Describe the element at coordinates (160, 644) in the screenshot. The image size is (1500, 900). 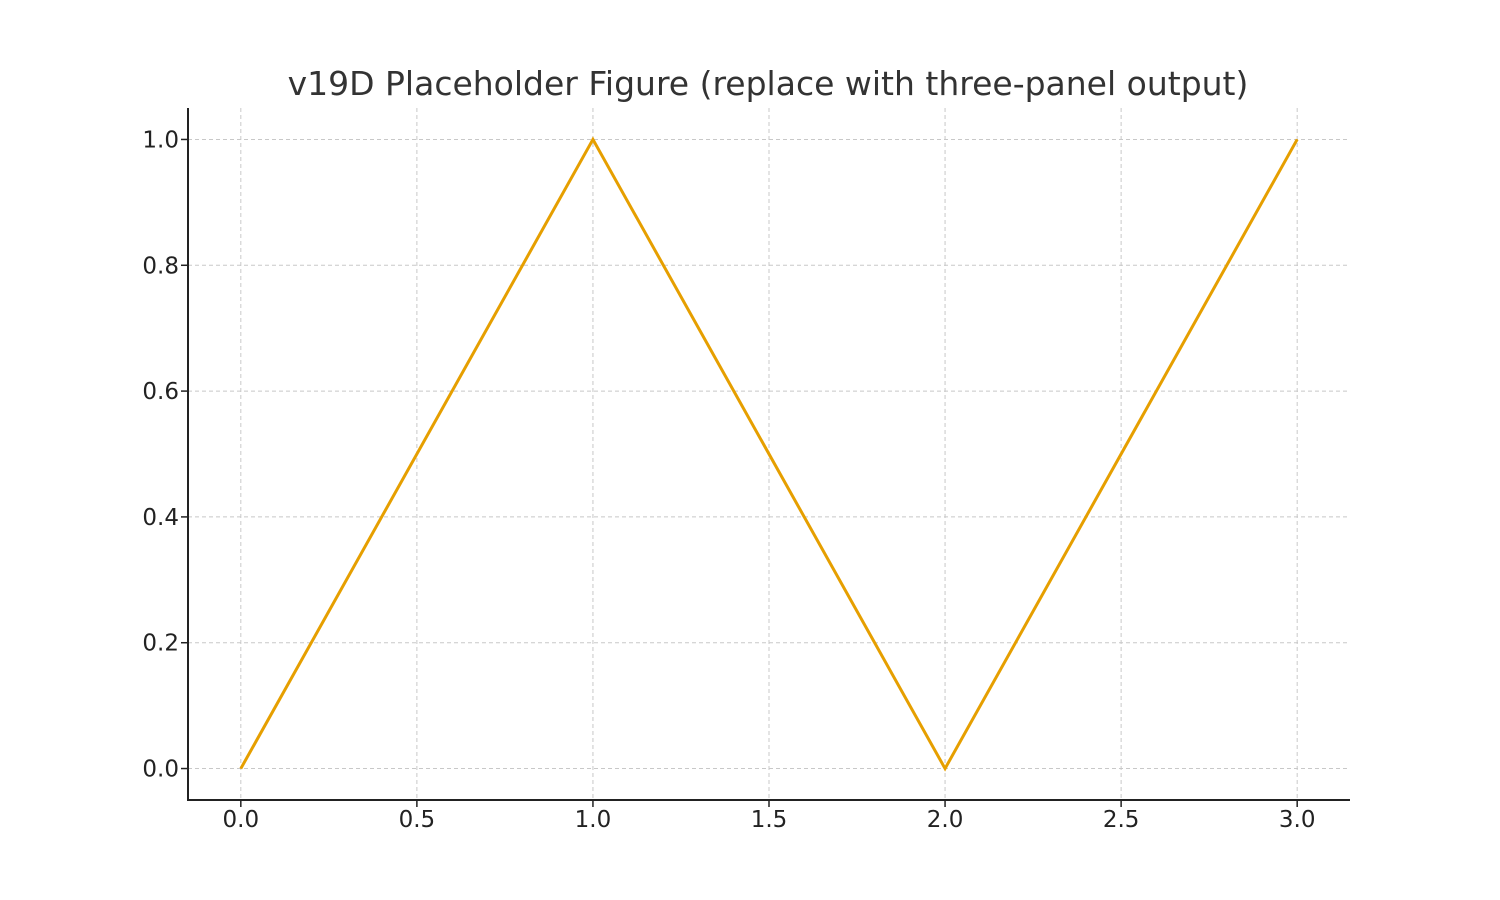
I see `y-tick-label: 0.2` at that location.